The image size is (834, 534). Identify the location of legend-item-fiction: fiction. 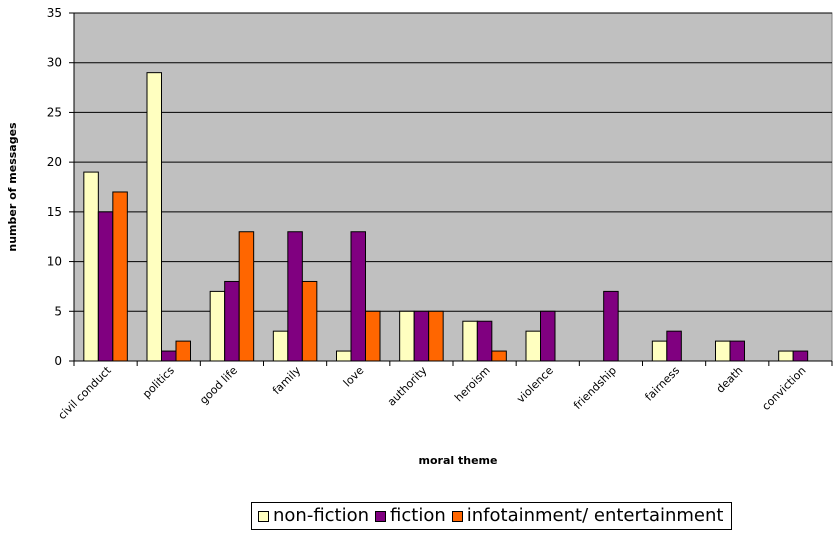
(410, 516).